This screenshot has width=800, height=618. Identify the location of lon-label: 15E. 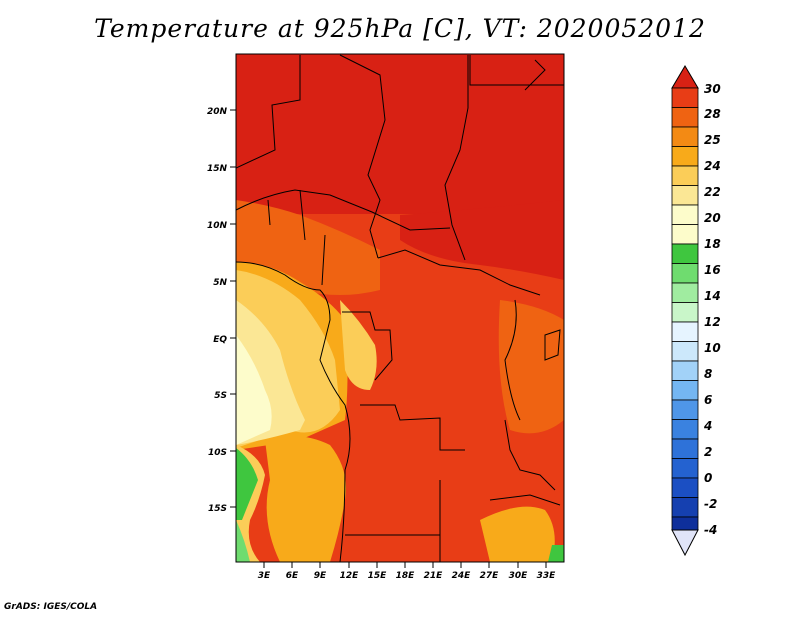
(378, 576).